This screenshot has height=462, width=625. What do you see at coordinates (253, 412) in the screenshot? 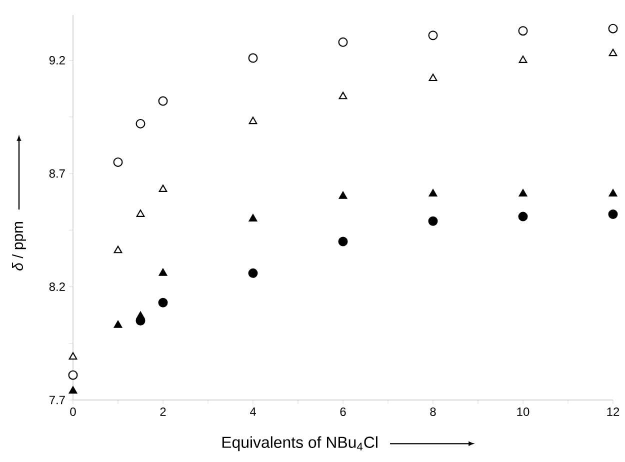
I see `x-tick-label: 4` at bounding box center [253, 412].